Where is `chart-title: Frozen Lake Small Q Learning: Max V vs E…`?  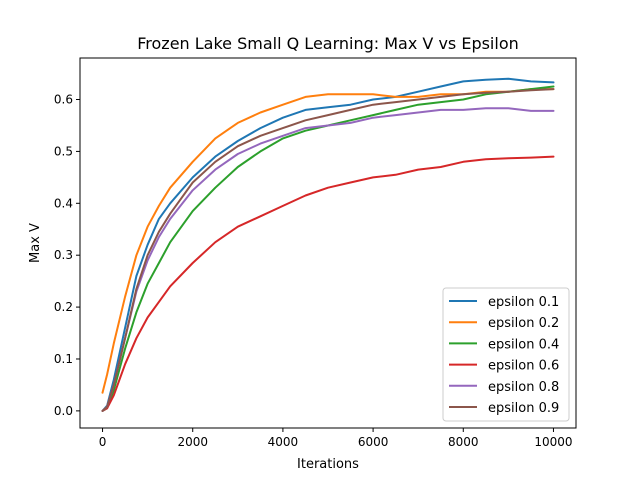 chart-title: Frozen Lake Small Q Learning: Max V vs E… is located at coordinates (328, 43).